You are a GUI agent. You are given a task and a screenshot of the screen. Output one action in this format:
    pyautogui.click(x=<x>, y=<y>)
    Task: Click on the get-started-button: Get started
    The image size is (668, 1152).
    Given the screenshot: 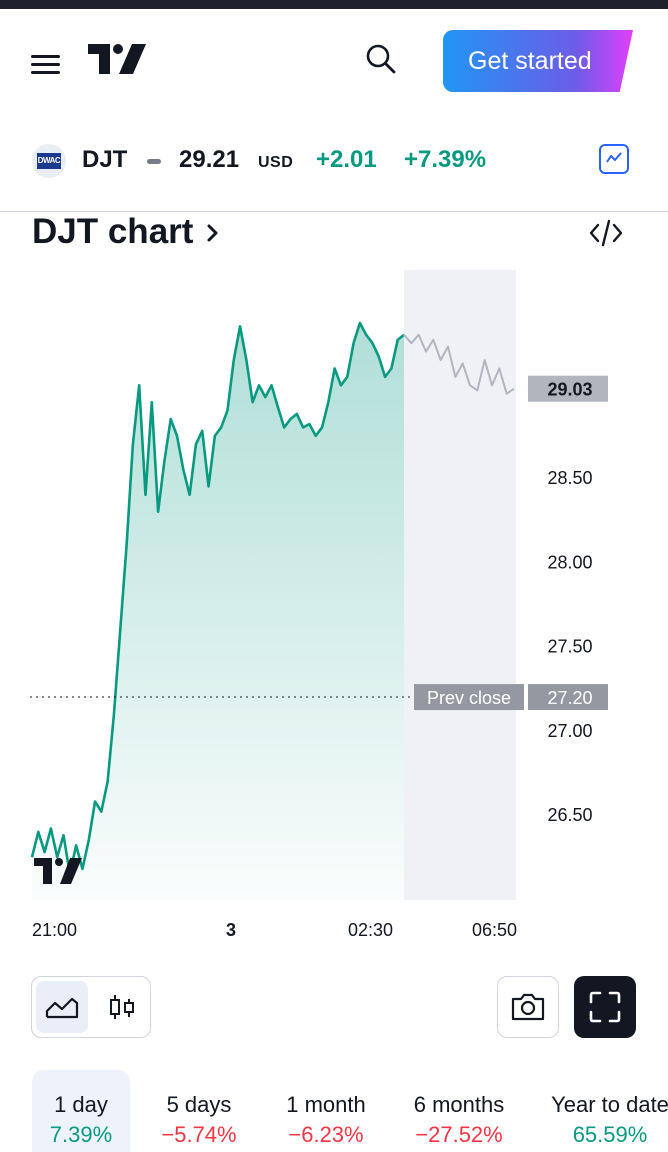 What is the action you would take?
    pyautogui.click(x=538, y=61)
    